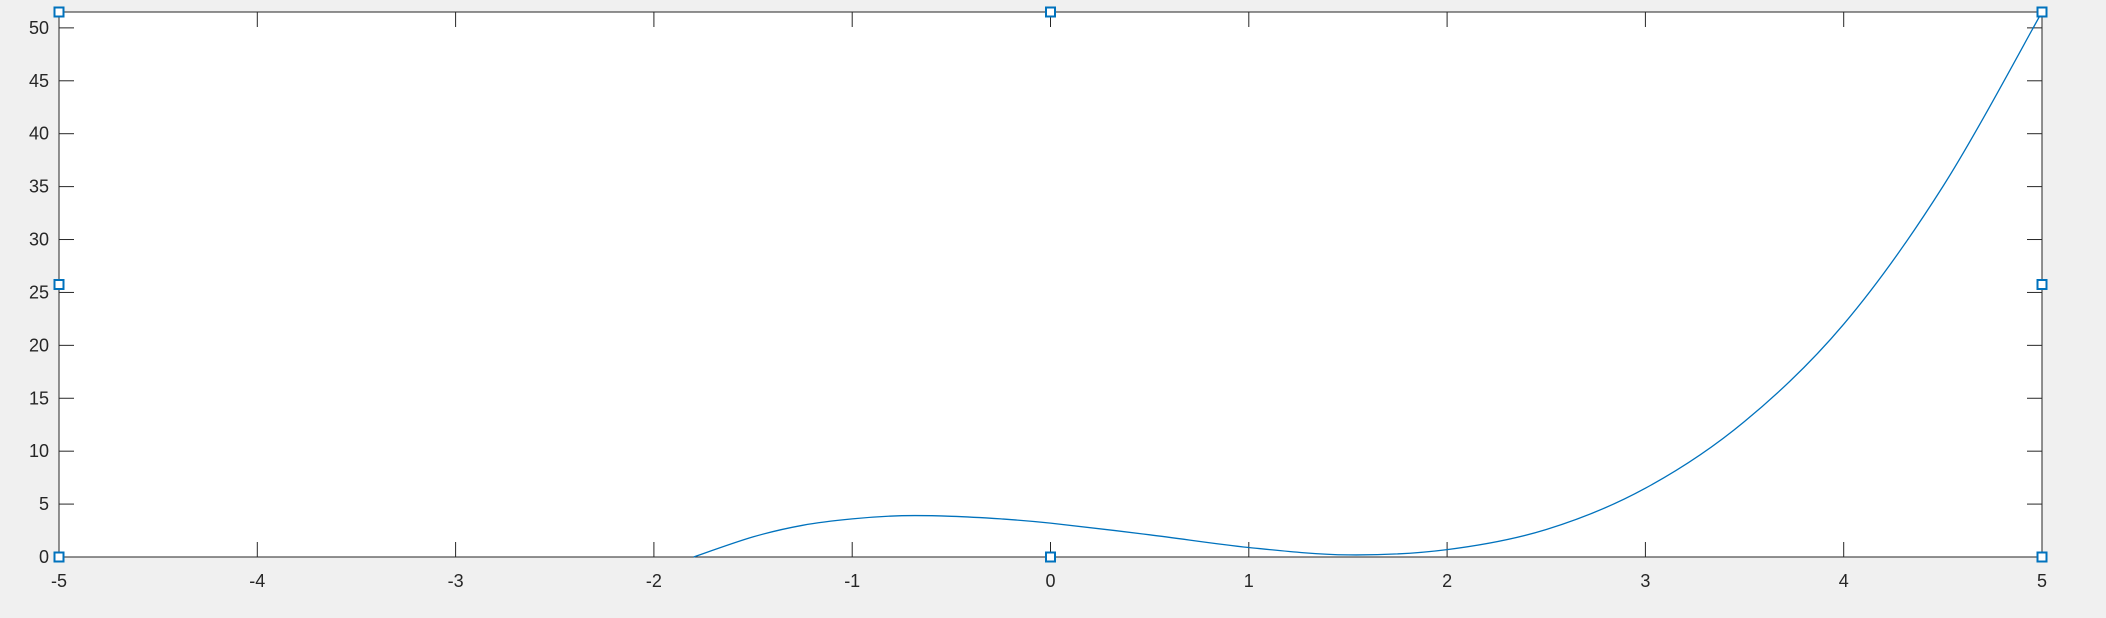  What do you see at coordinates (654, 581) in the screenshot?
I see `x-tick-label: -2` at bounding box center [654, 581].